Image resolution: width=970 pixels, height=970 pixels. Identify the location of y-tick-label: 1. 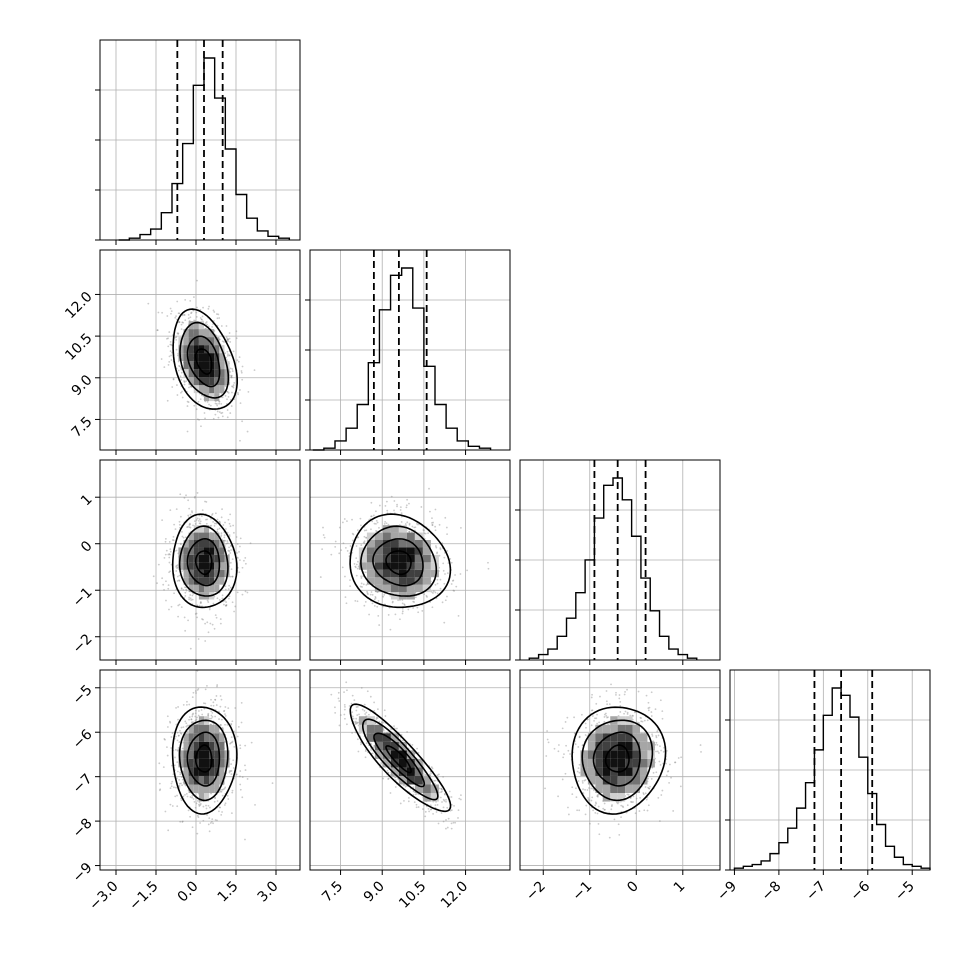
(87, 501).